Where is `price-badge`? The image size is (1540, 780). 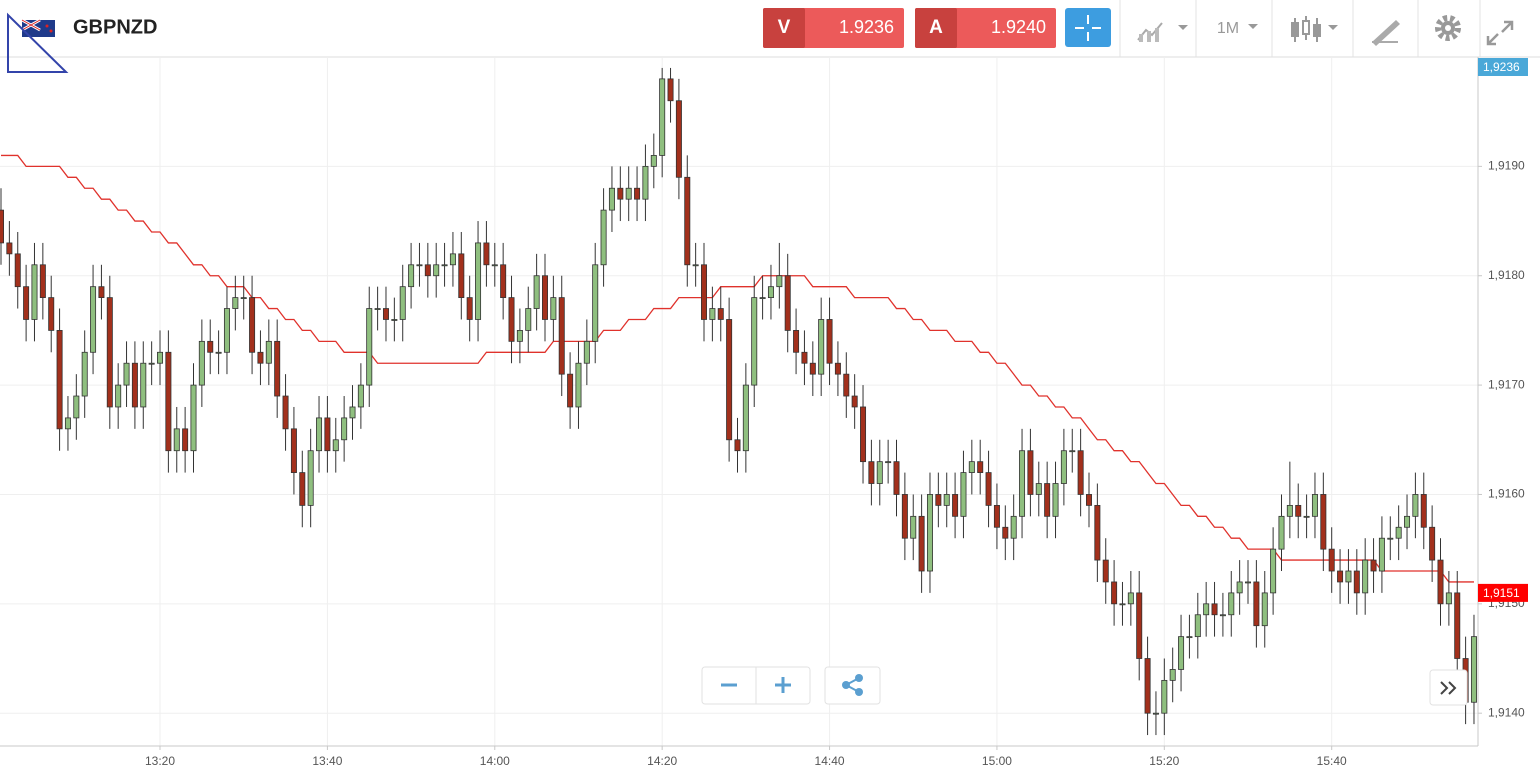 price-badge is located at coordinates (1503, 67).